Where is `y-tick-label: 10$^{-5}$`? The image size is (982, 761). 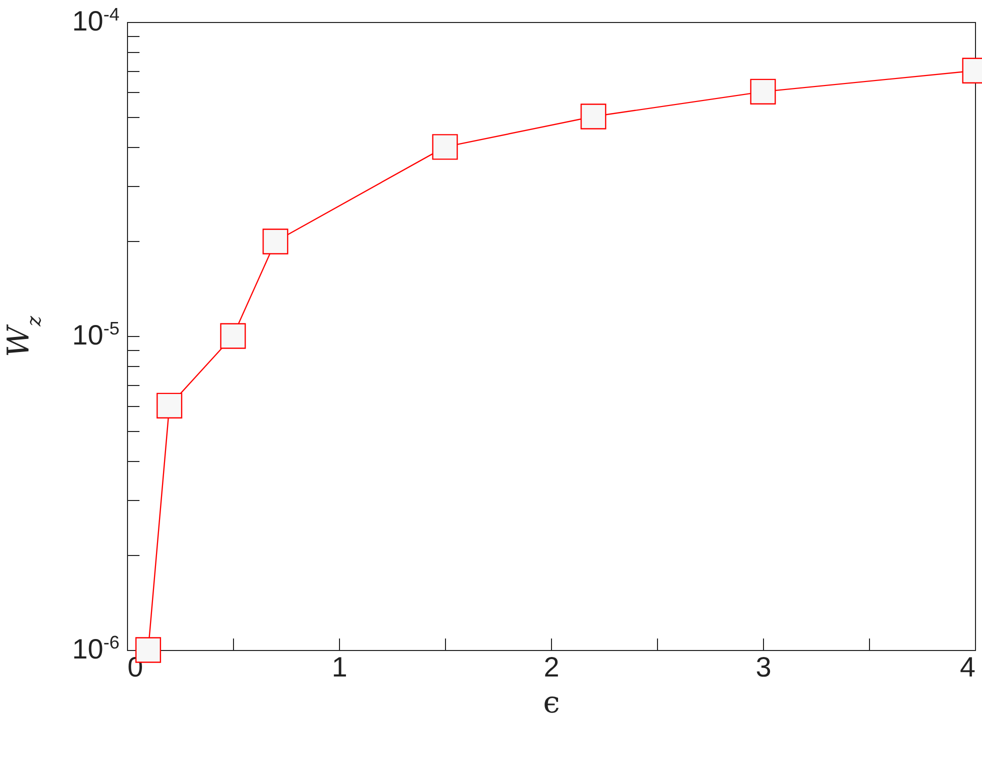
y-tick-label: 10$^{-5}$ is located at coordinates (96, 334).